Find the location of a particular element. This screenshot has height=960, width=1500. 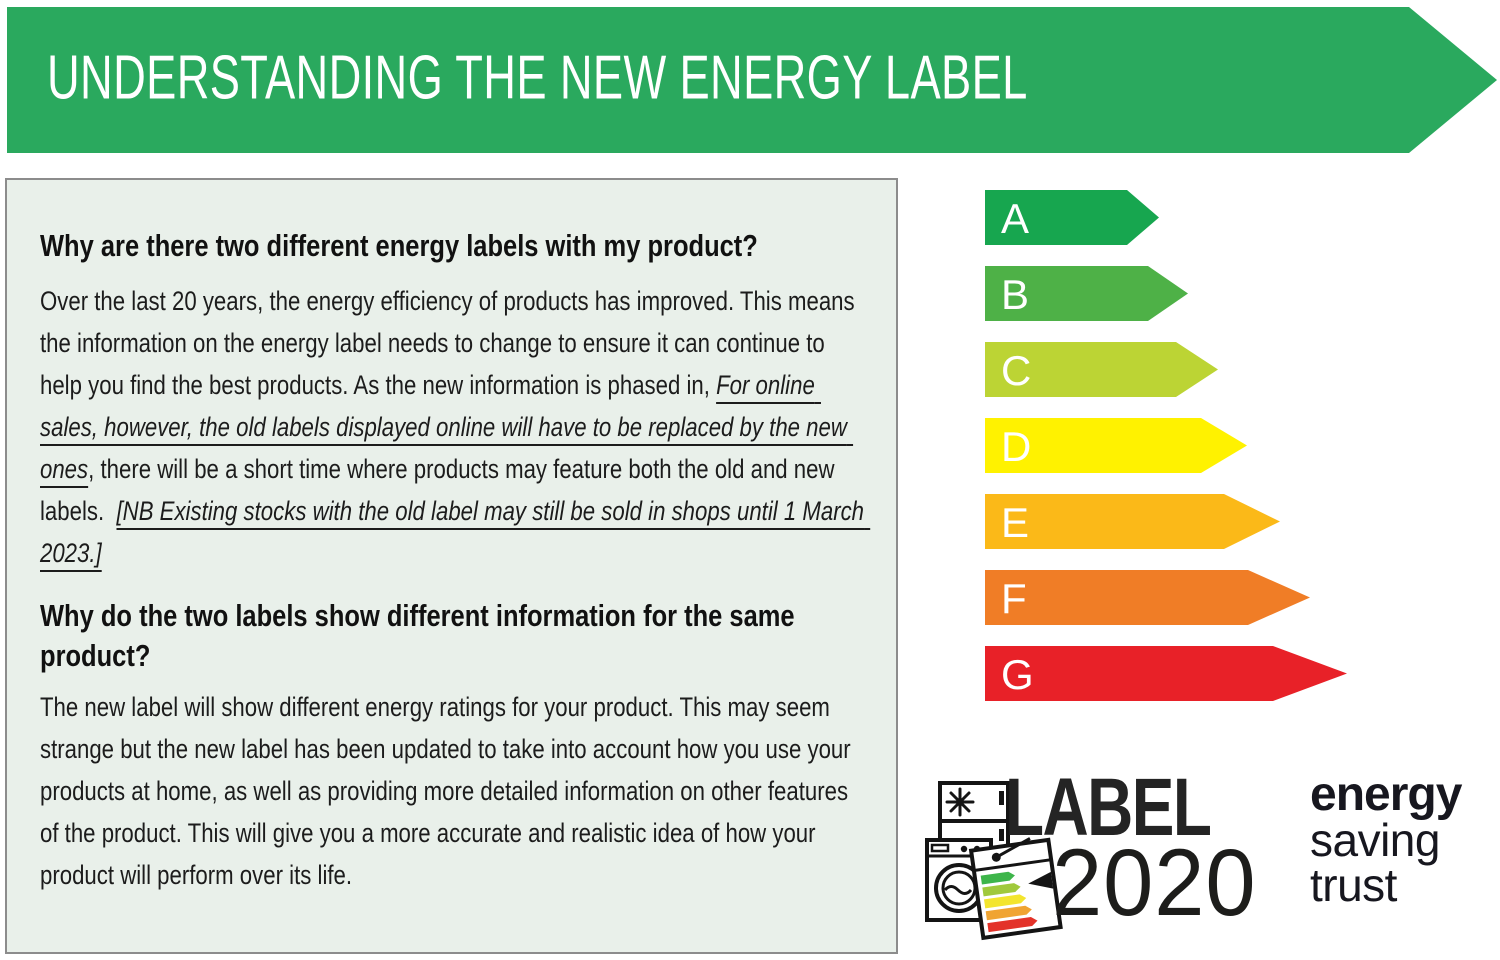

rating-grade-letter: E is located at coordinates (1015, 522).